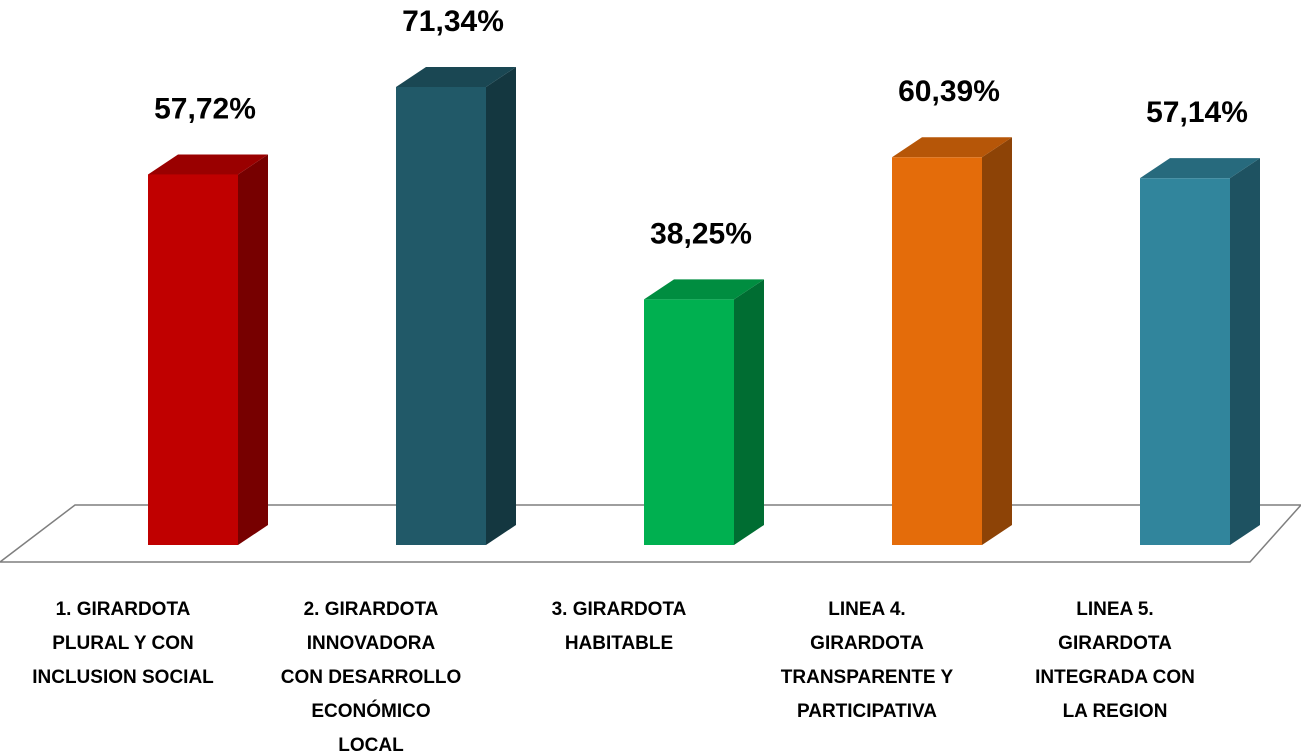 This screenshot has width=1301, height=754. Describe the element at coordinates (453, 21) in the screenshot. I see `value-label: 71,34%` at that location.